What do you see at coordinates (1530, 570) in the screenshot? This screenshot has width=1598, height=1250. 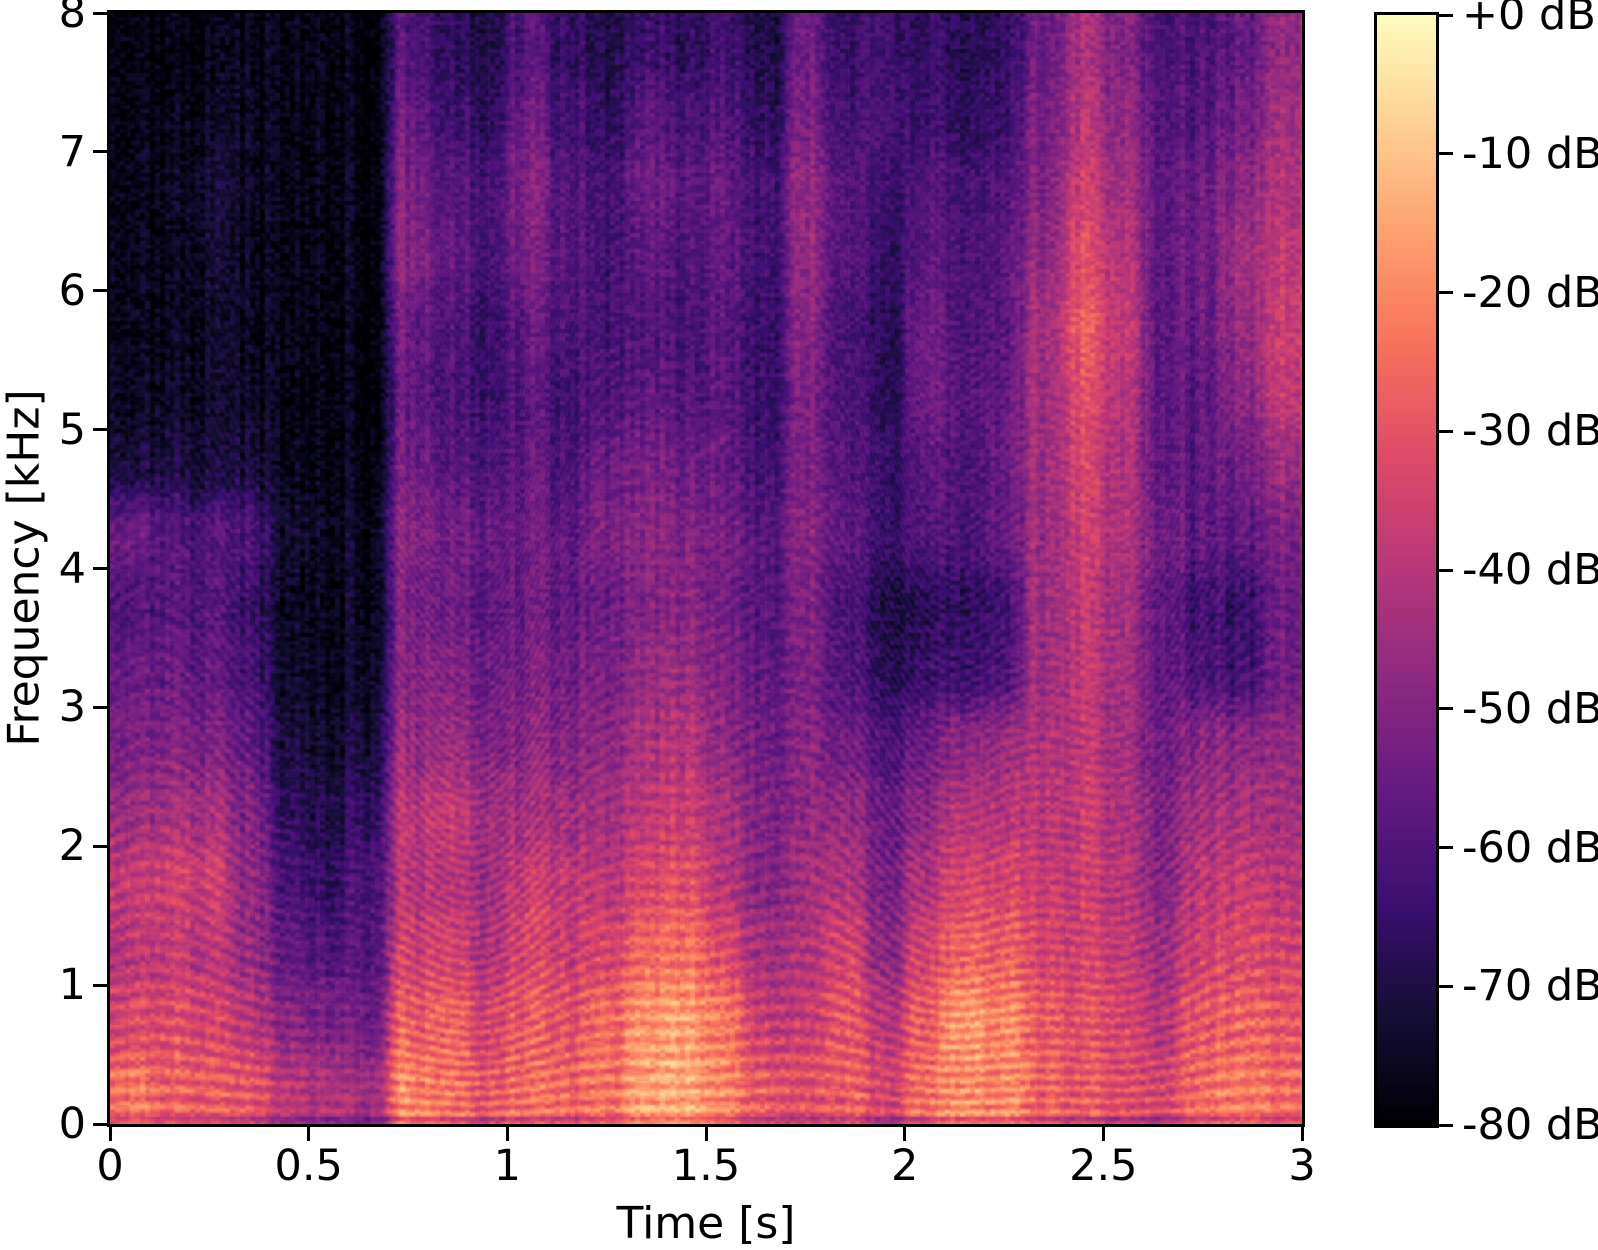 I see `colorbar-tick-label: -40 dB` at bounding box center [1530, 570].